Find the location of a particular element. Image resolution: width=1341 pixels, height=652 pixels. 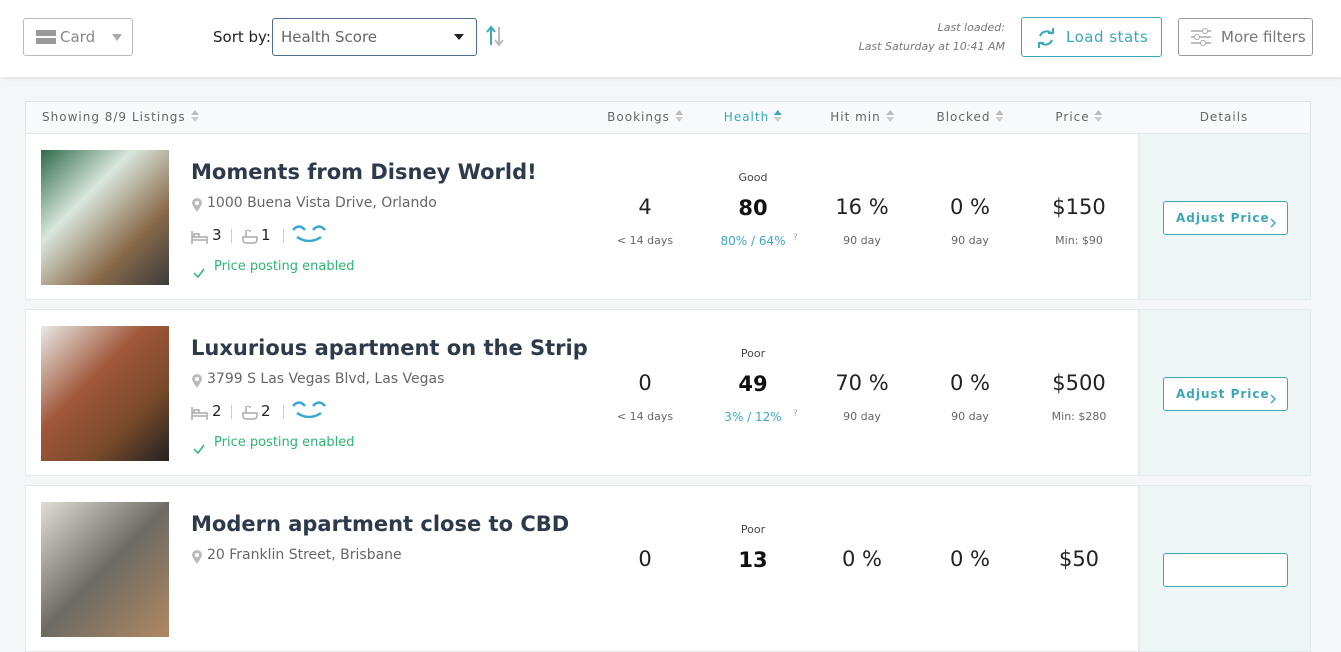

health-smile-graphic is located at coordinates (309, 410).